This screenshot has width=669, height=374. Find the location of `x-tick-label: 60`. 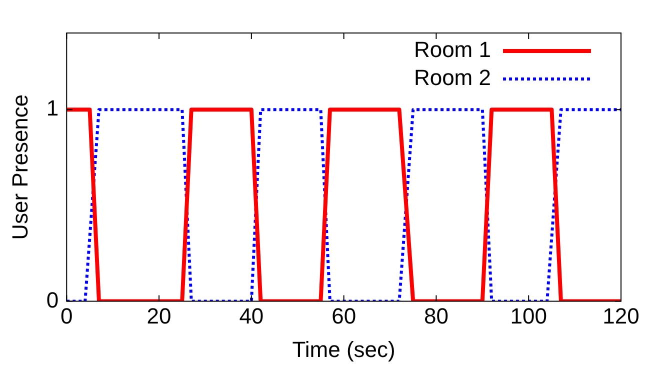

x-tick-label: 60 is located at coordinates (344, 315).